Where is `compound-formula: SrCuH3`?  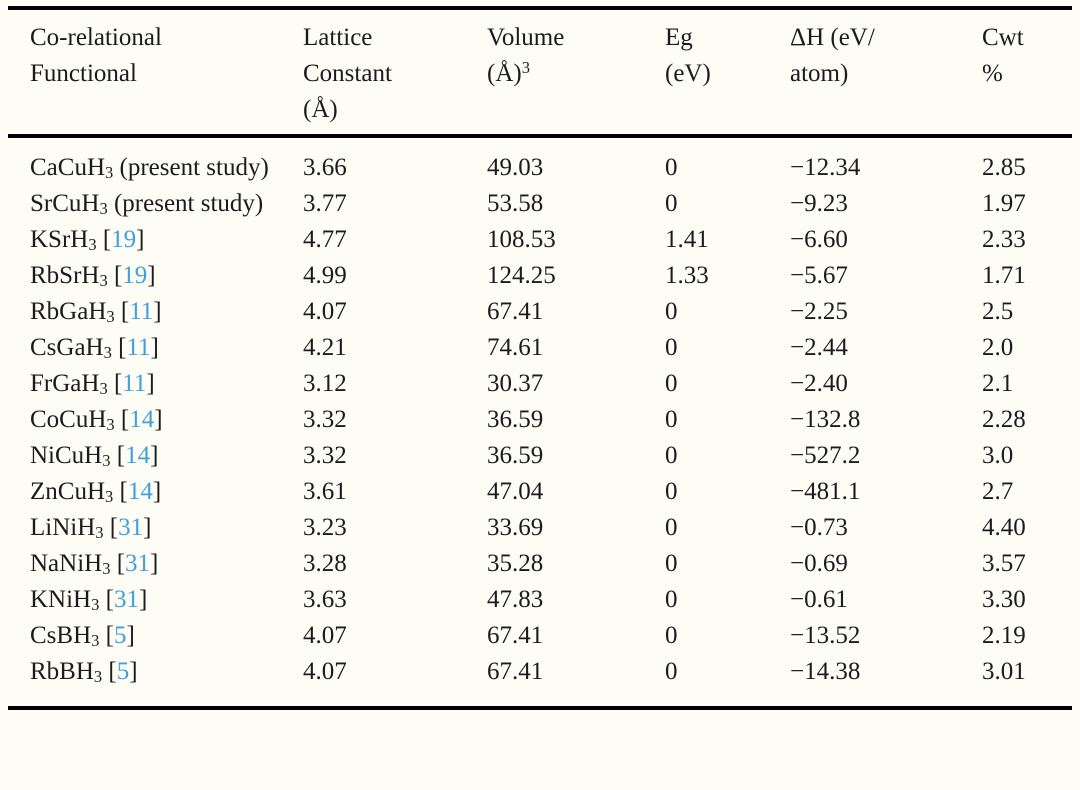
compound-formula: SrCuH3 is located at coordinates (69, 204).